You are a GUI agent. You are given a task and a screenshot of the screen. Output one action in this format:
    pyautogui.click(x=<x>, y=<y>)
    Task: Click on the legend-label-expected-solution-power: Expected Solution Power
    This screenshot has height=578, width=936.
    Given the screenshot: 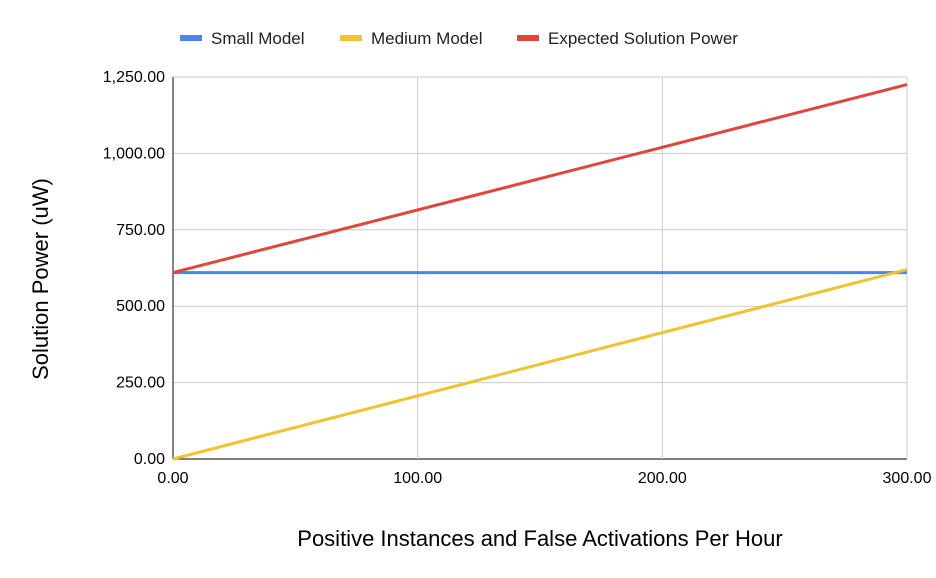 What is the action you would take?
    pyautogui.click(x=643, y=38)
    